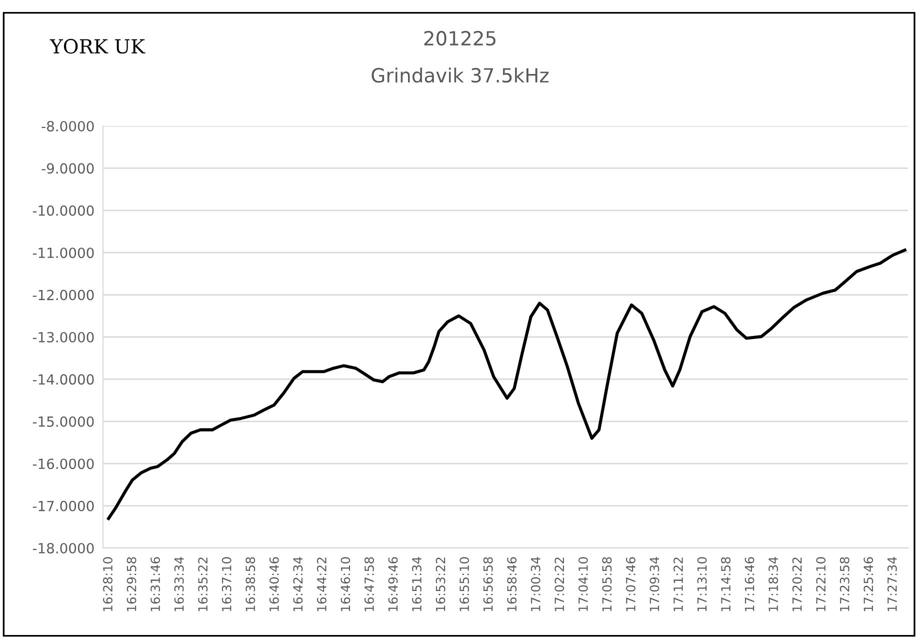 This screenshot has width=920, height=639. I want to click on x-tick-label: 16:42:34, so click(298, 584).